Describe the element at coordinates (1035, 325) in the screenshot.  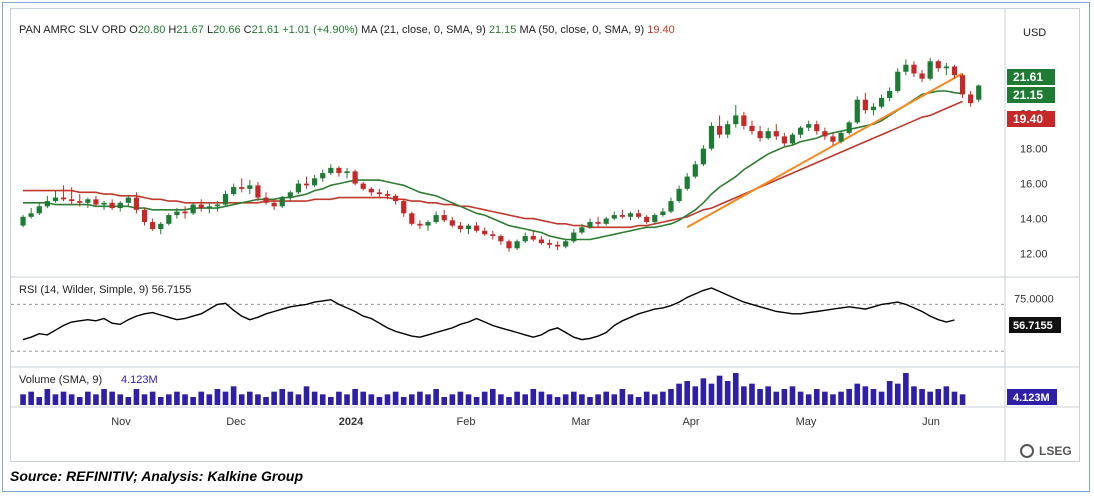
I see `rsi-badge-bg` at that location.